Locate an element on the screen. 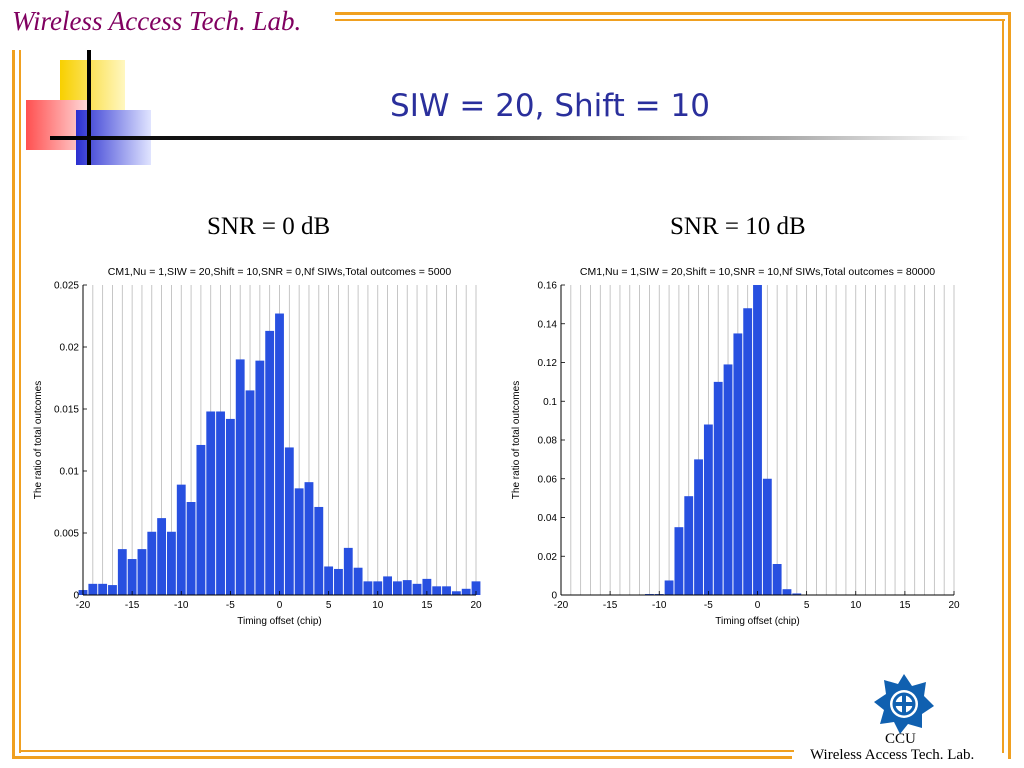 Image resolution: width=1024 pixels, height=768 pixels. decor-vertical-bar is located at coordinates (89, 107).